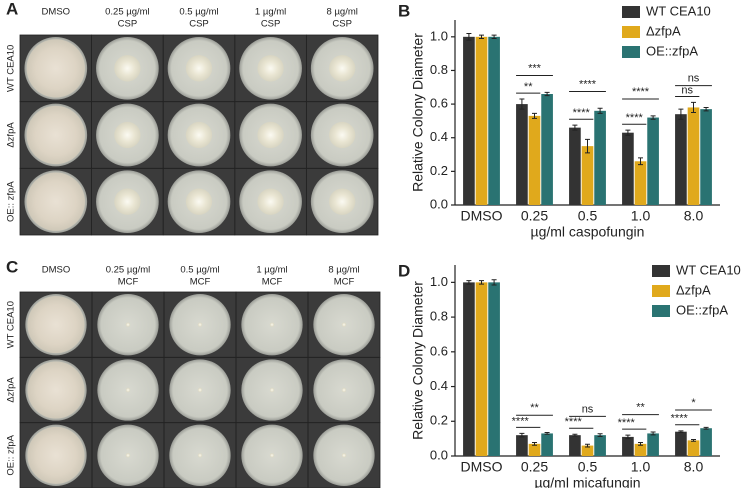 The image size is (750, 493). What do you see at coordinates (672, 50) in the screenshot?
I see `legend-label: OE::zfpA` at bounding box center [672, 50].